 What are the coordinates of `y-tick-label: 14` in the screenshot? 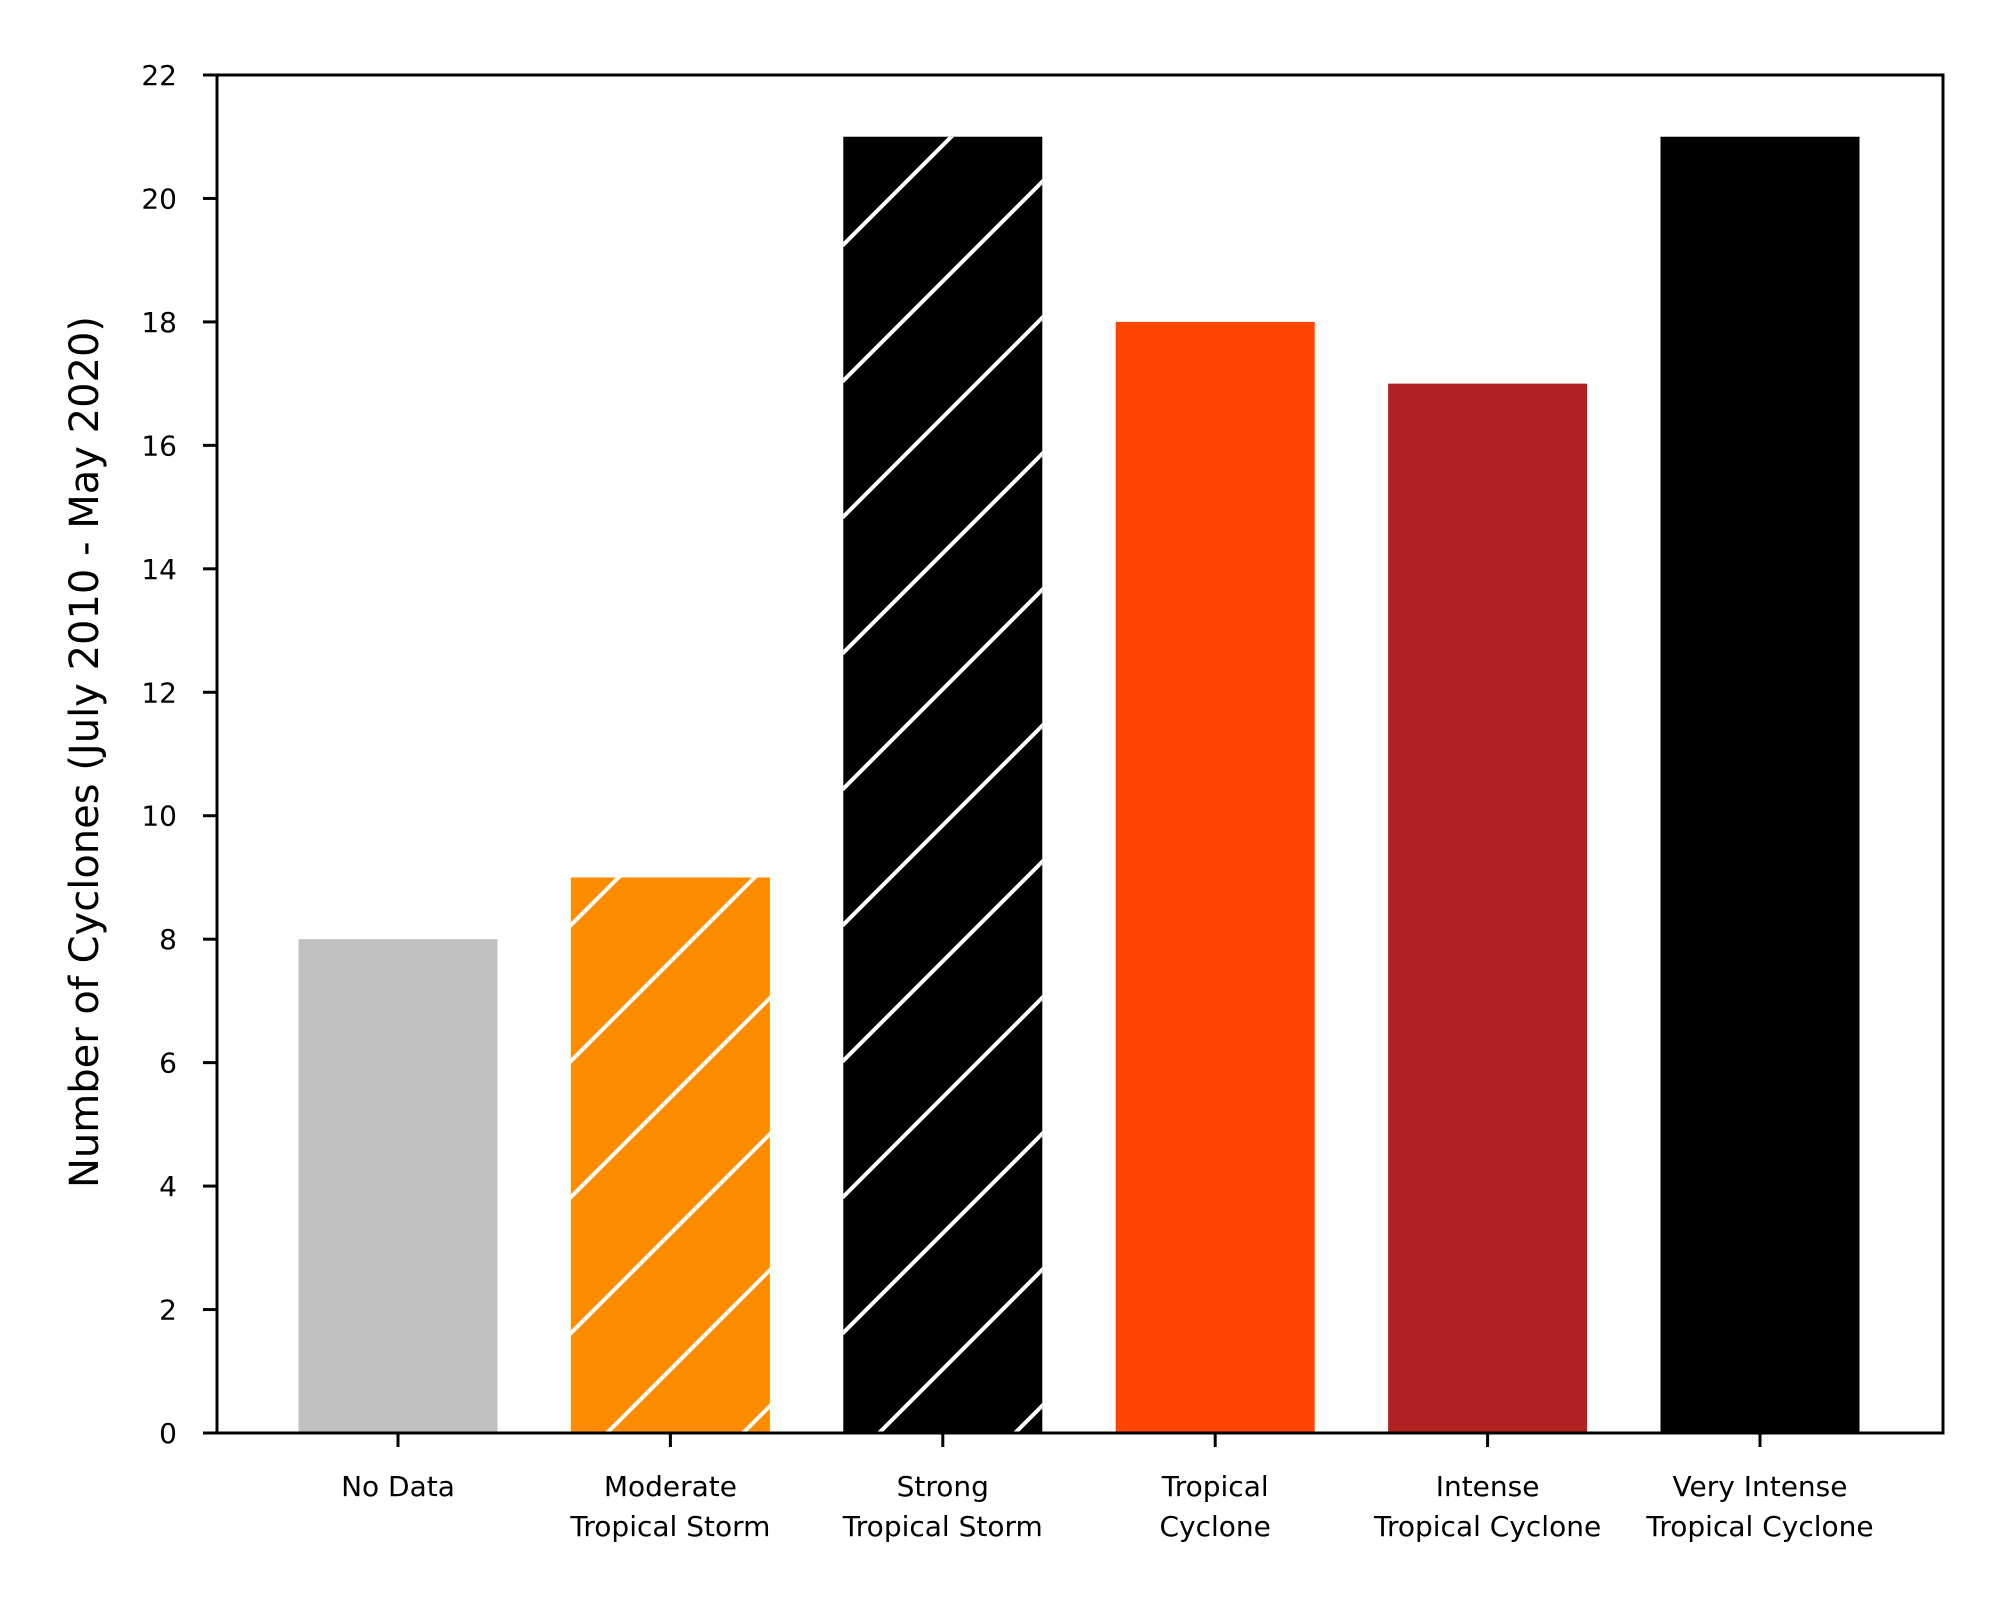 It's located at (159, 569).